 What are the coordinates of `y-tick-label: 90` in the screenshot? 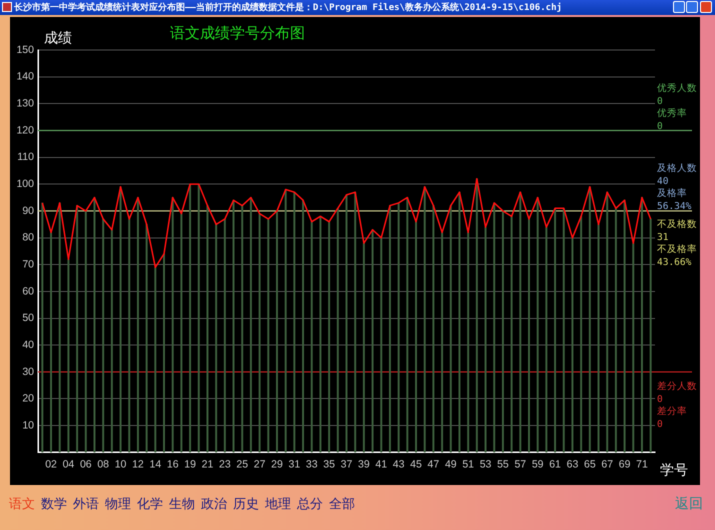 It's located at (28, 210).